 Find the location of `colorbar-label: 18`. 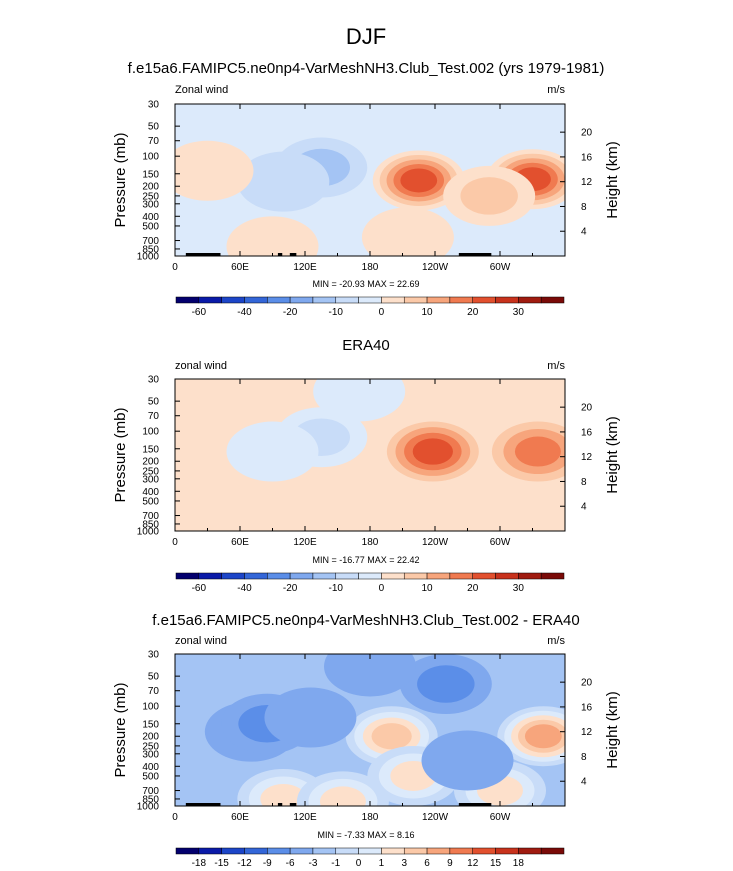

colorbar-label: 18 is located at coordinates (519, 863).